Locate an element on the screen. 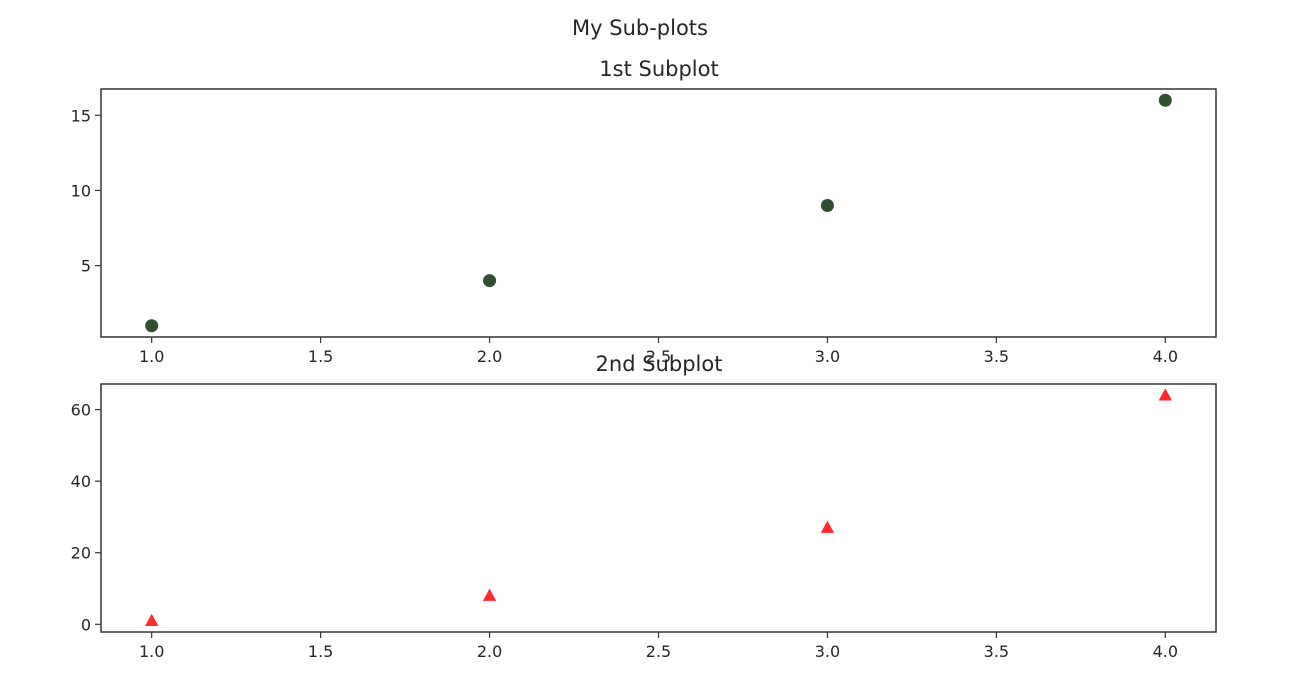 Image resolution: width=1300 pixels, height=690 pixels. subplot-2-xtick-label: 3.5 is located at coordinates (996, 651).